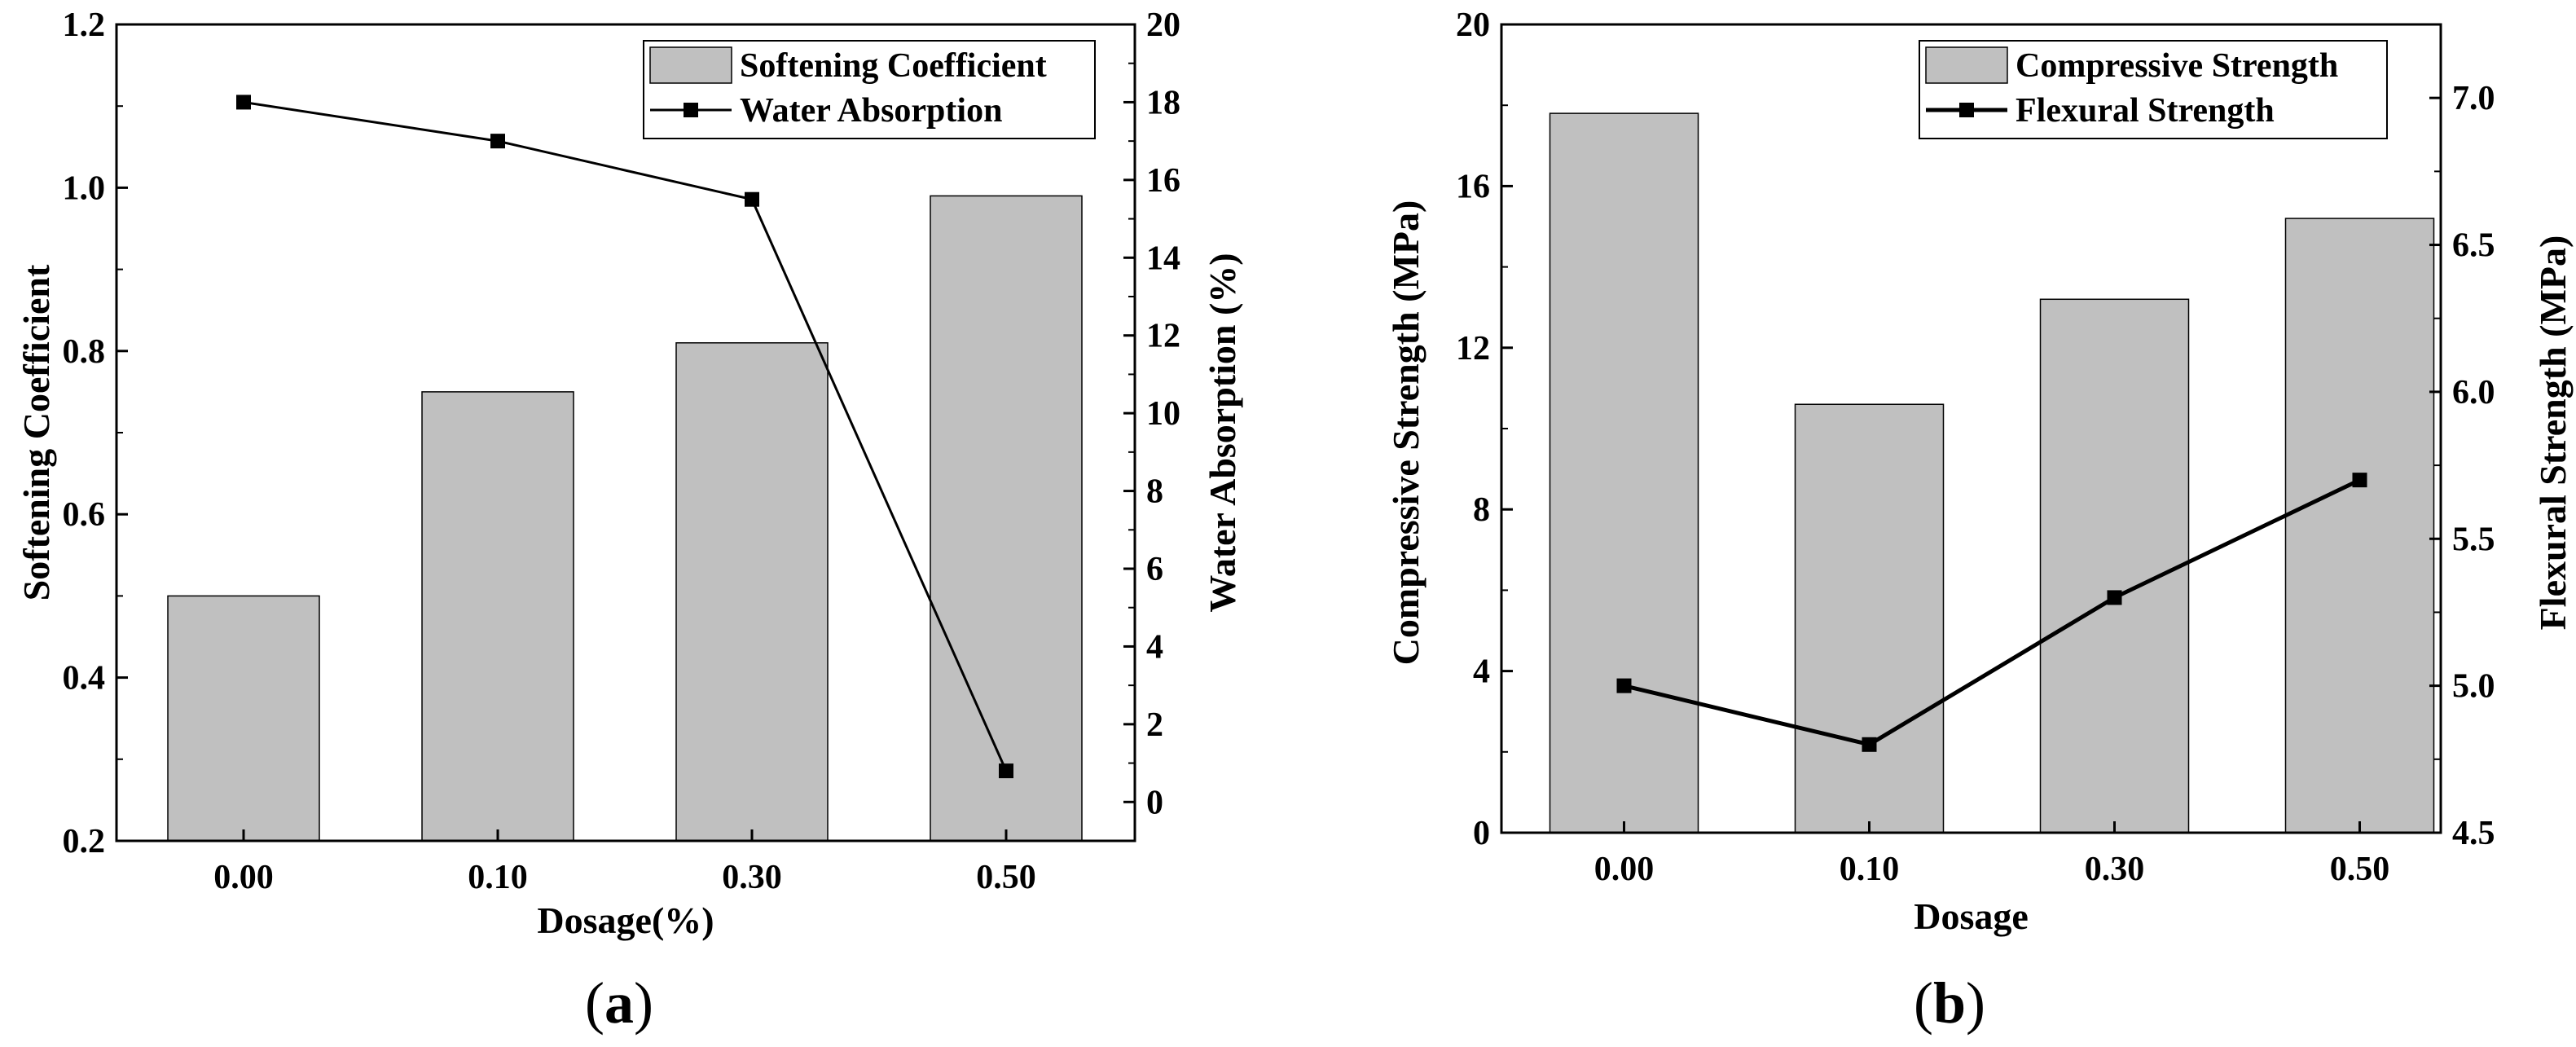  Describe the element at coordinates (2473, 392) in the screenshot. I see `y-right-tick-label: 6.0` at that location.